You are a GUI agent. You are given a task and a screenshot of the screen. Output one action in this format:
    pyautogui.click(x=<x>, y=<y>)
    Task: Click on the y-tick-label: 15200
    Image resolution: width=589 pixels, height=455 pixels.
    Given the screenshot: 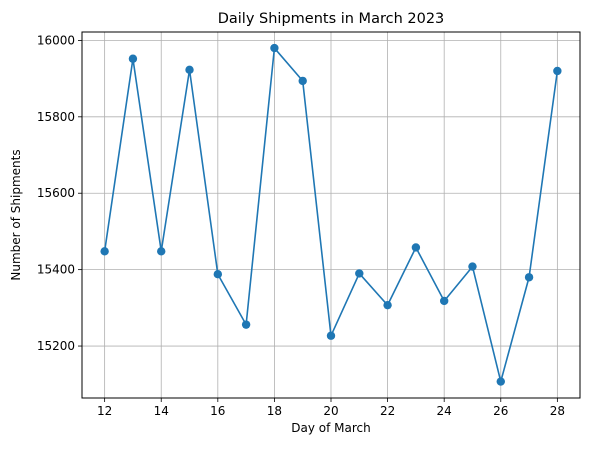 What is the action you would take?
    pyautogui.click(x=56, y=346)
    